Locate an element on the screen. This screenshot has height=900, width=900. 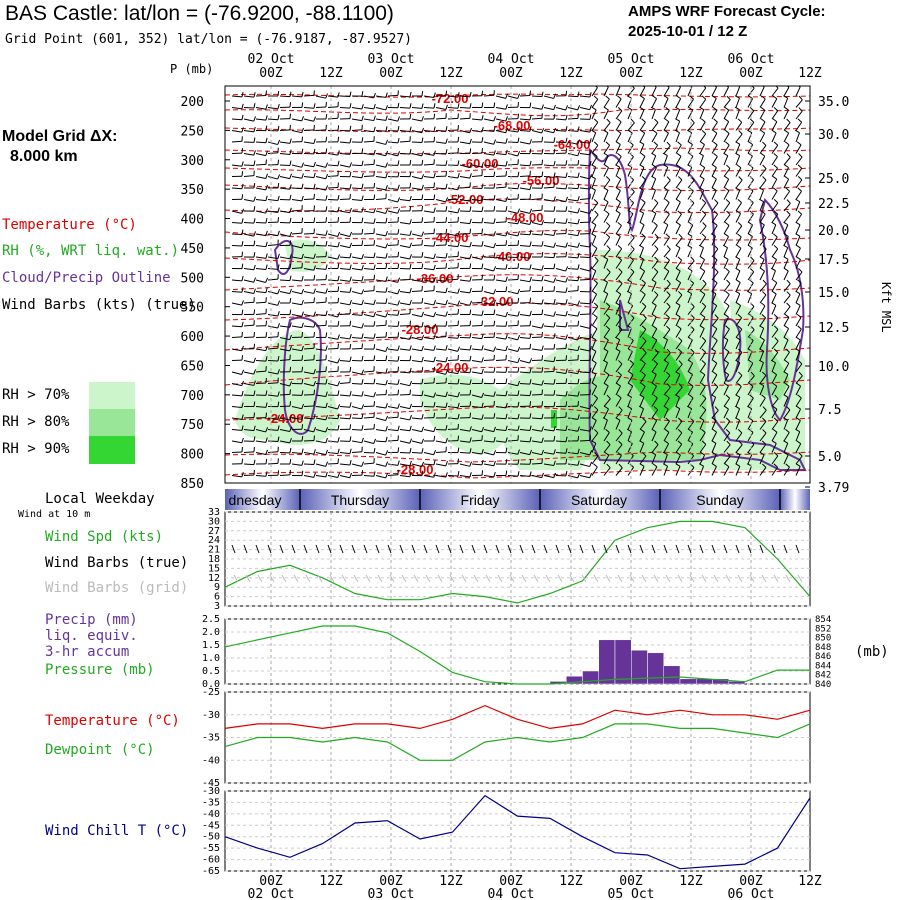
bottom-date-tick: 05 Oct is located at coordinates (631, 893).